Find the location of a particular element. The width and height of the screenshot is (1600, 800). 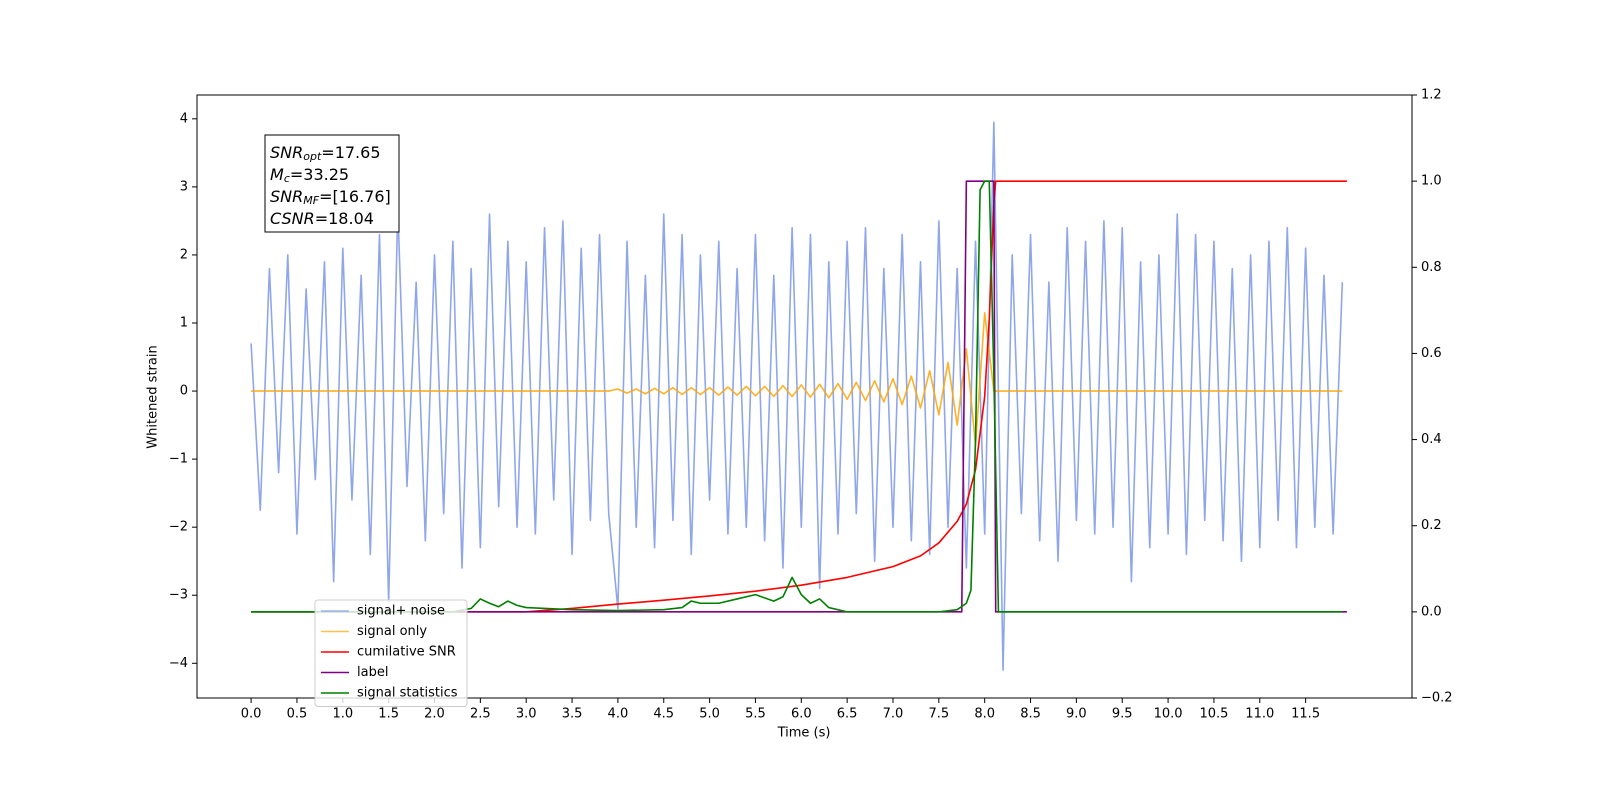

y-axis-label: Whitened strain is located at coordinates (153, 396).